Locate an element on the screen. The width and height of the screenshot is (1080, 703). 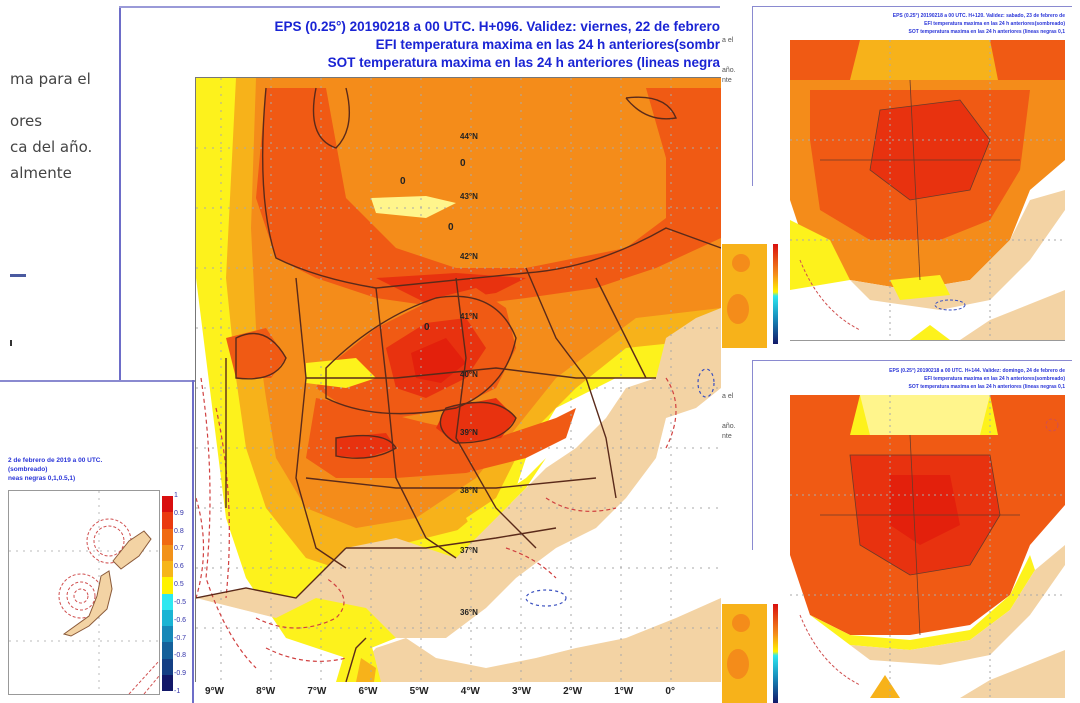
lon-label: 3°W is located at coordinates (521, 691).